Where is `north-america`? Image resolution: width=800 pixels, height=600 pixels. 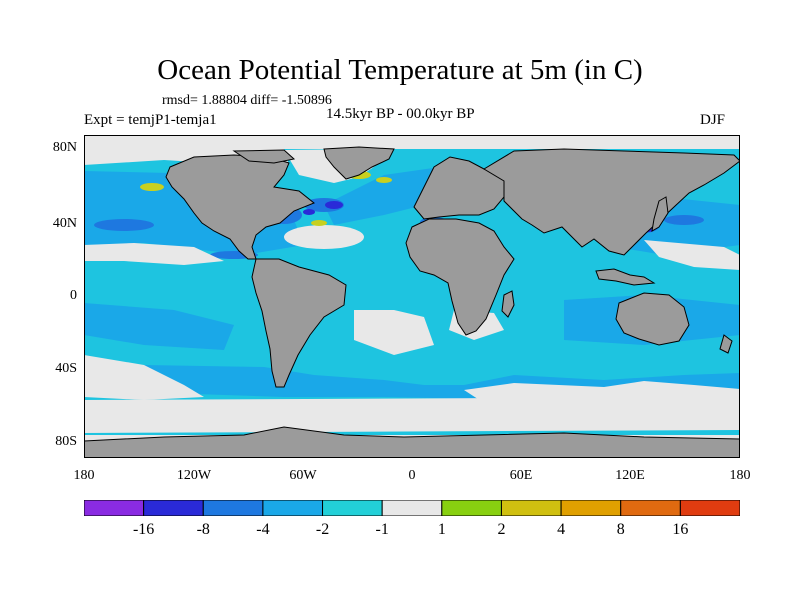 north-america is located at coordinates (240, 207).